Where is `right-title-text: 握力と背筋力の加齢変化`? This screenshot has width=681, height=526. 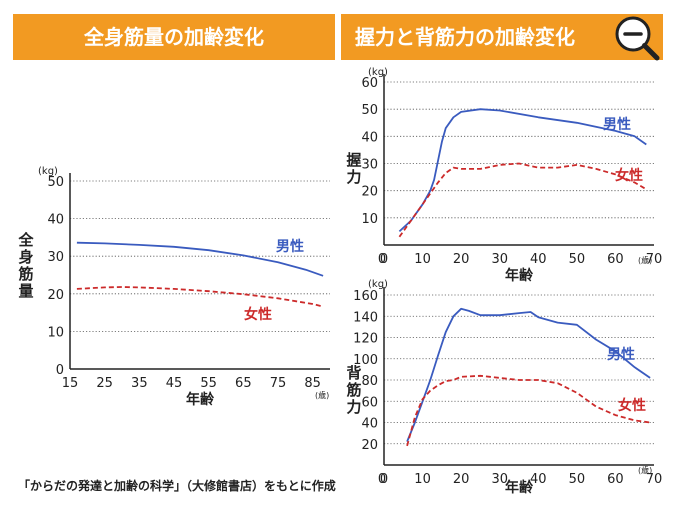 right-title-text: 握力と背筋力の加齢変化 is located at coordinates (465, 37).